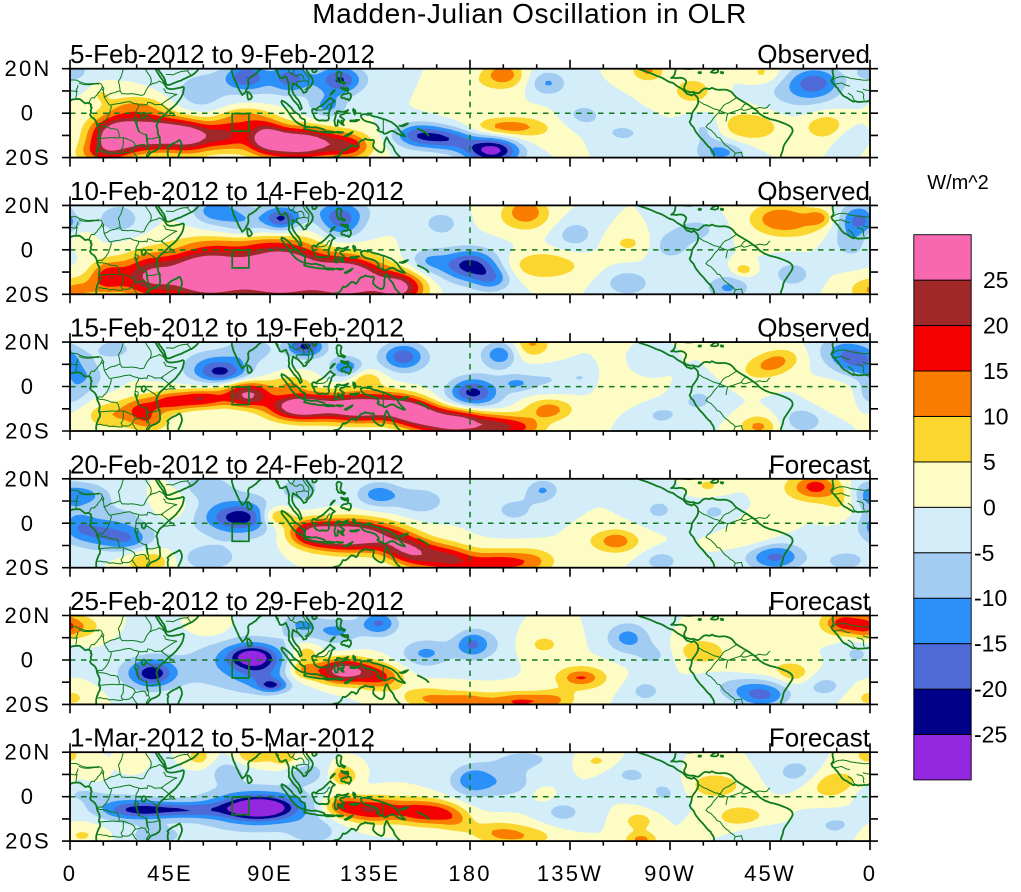 The width and height of the screenshot is (1021, 892). Describe the element at coordinates (996, 326) in the screenshot. I see `svg-text: 20` at that location.